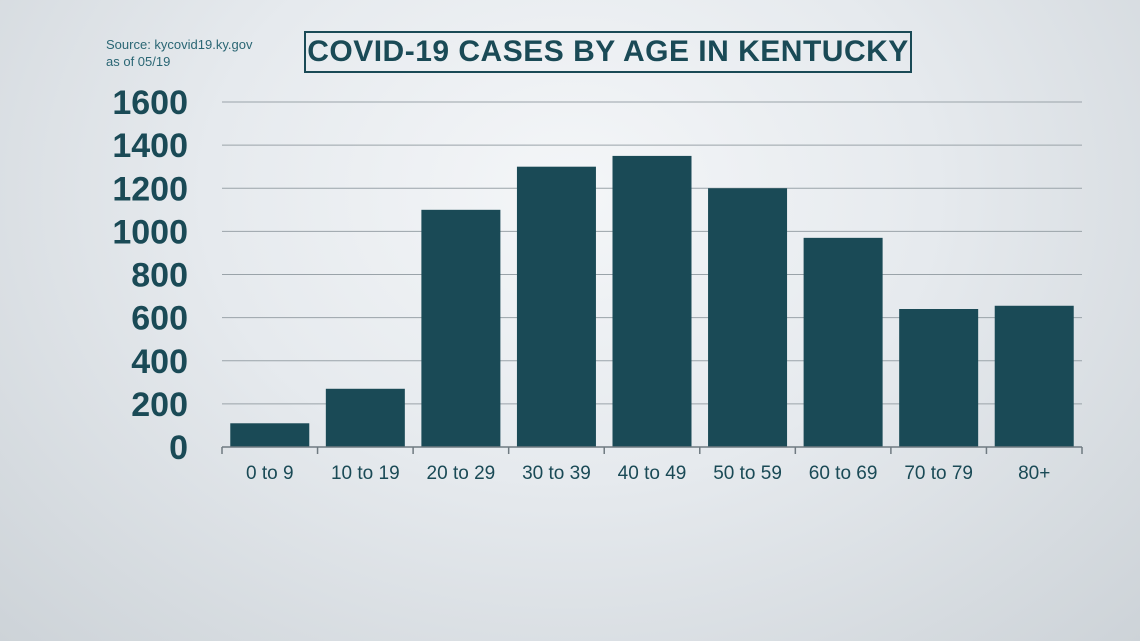 This screenshot has width=1140, height=641. Describe the element at coordinates (1034, 473) in the screenshot. I see `x-tick-label: 80+` at that location.